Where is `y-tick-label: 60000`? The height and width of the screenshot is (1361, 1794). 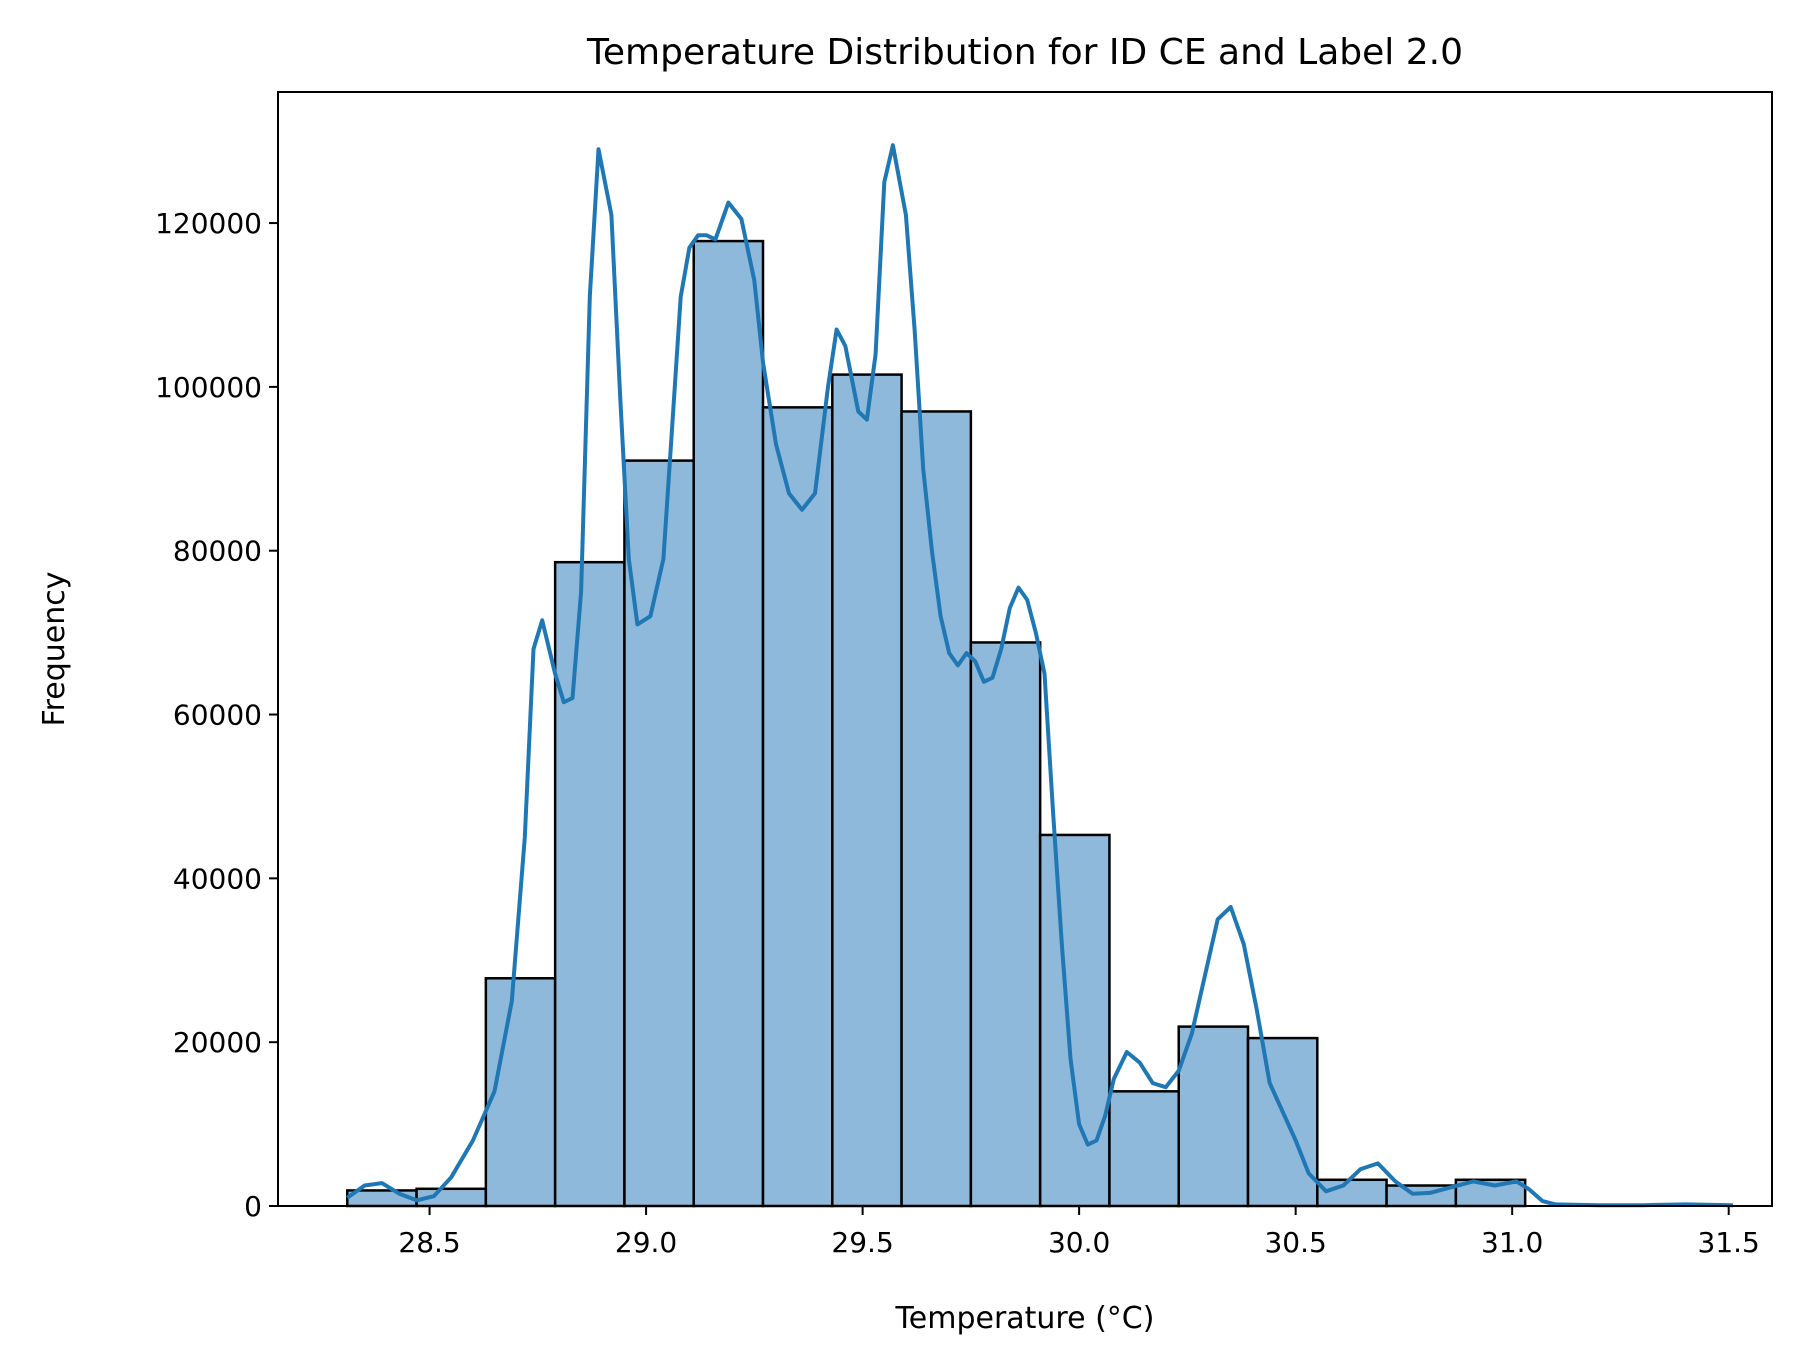
y-tick-label: 60000 is located at coordinates (217, 715).